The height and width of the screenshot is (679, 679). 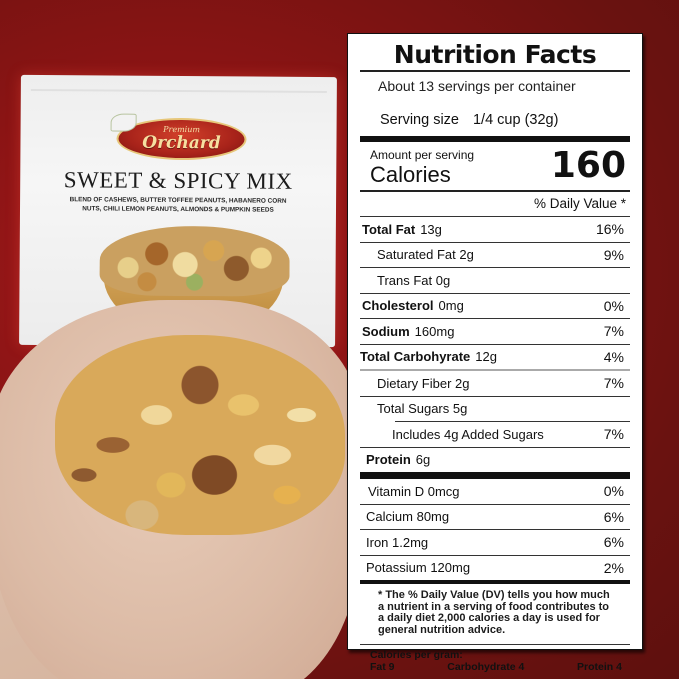 What do you see at coordinates (389, 229) in the screenshot?
I see `nutrient-name: Total Fat` at bounding box center [389, 229].